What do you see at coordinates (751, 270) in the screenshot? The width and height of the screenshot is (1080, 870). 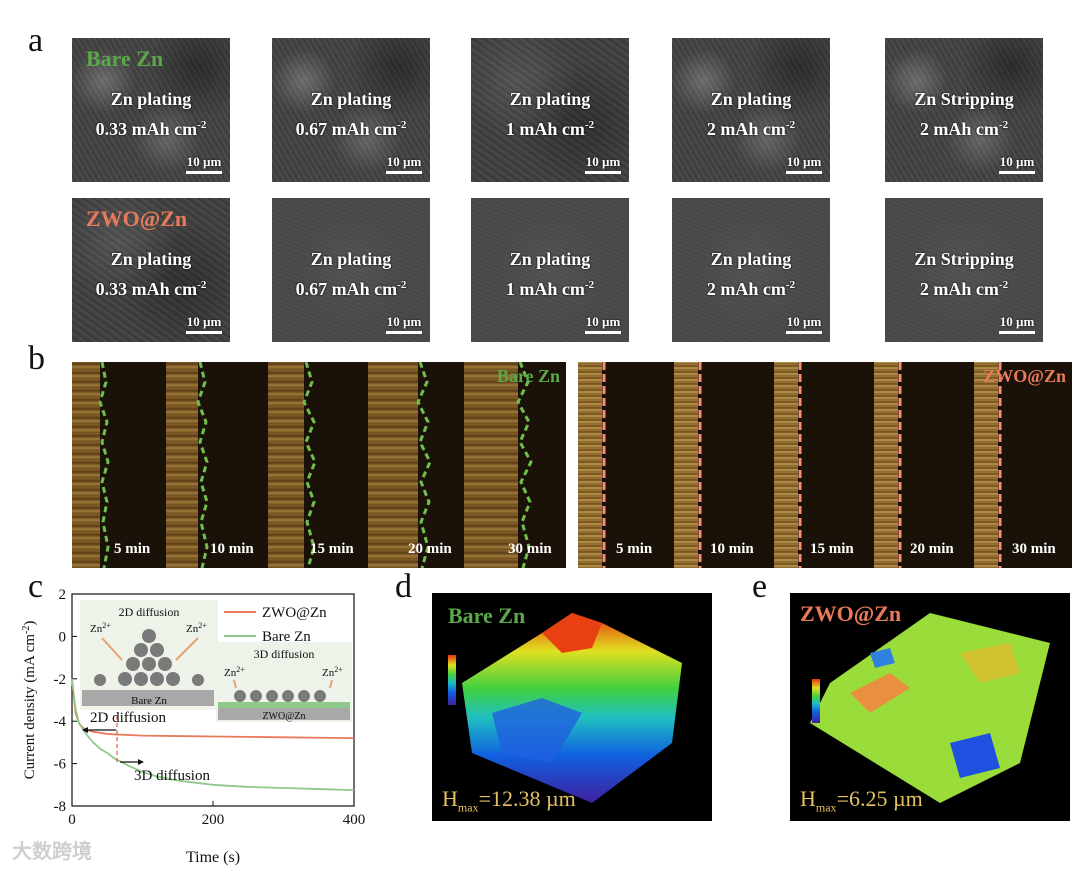 I see `sem-image-zwo-4: Zn plating 2 mAh cm-2 10 µm` at bounding box center [751, 270].